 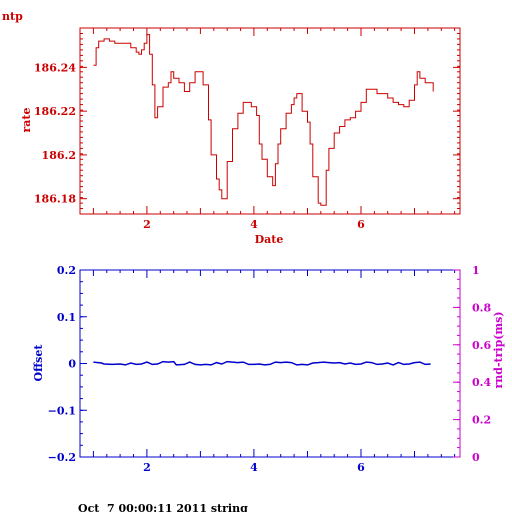 What do you see at coordinates (361, 224) in the screenshot?
I see `rate-plot-xtick-label: 6` at bounding box center [361, 224].